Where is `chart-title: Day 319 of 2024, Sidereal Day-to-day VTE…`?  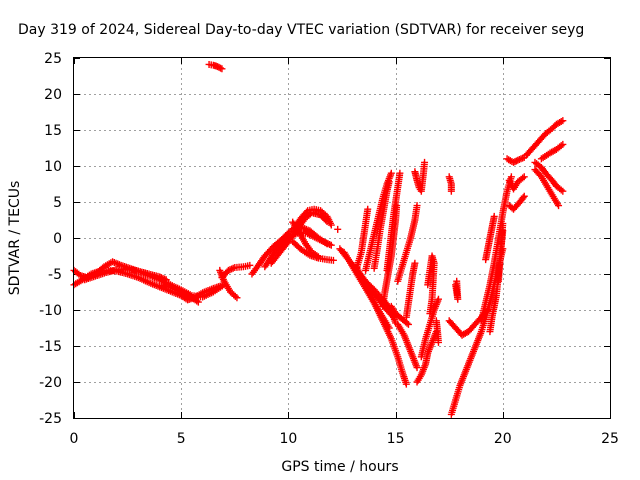
chart-title: Day 319 of 2024, Sidereal Day-to-day VTE… is located at coordinates (301, 30).